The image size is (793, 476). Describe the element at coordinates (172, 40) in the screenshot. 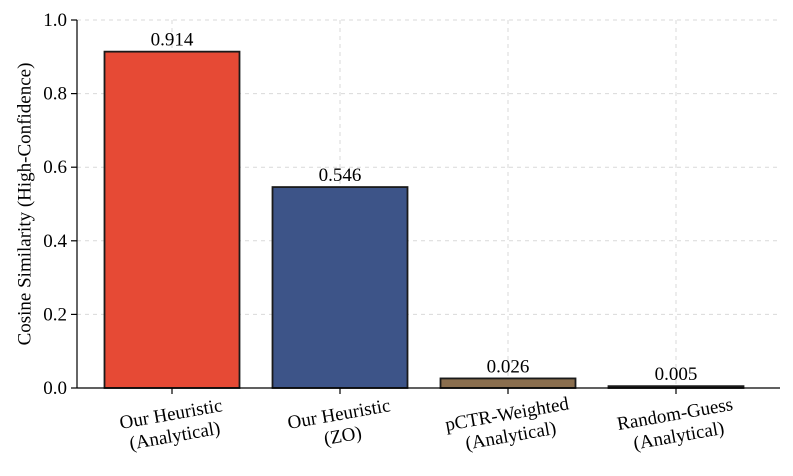

I see `value-label-1: 0.914` at that location.